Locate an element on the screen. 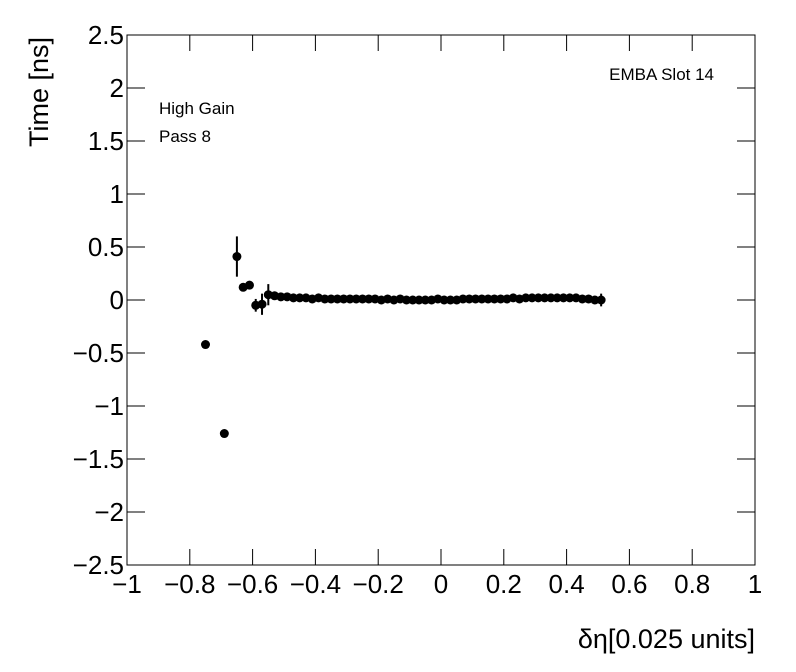  annotation: Pass 8 is located at coordinates (185, 136).